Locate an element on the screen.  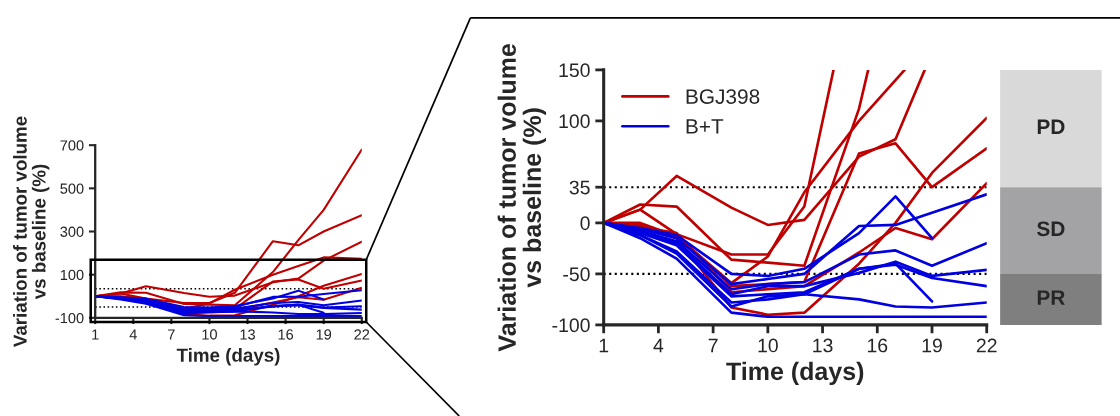
text: PD is located at coordinates (1051, 126).